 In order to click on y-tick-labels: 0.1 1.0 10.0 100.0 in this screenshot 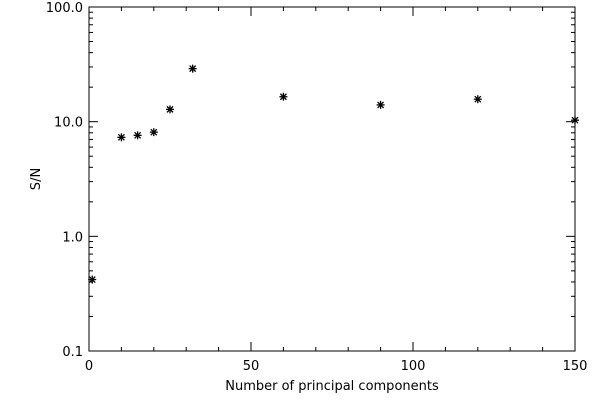, I will do `click(64, 180)`.